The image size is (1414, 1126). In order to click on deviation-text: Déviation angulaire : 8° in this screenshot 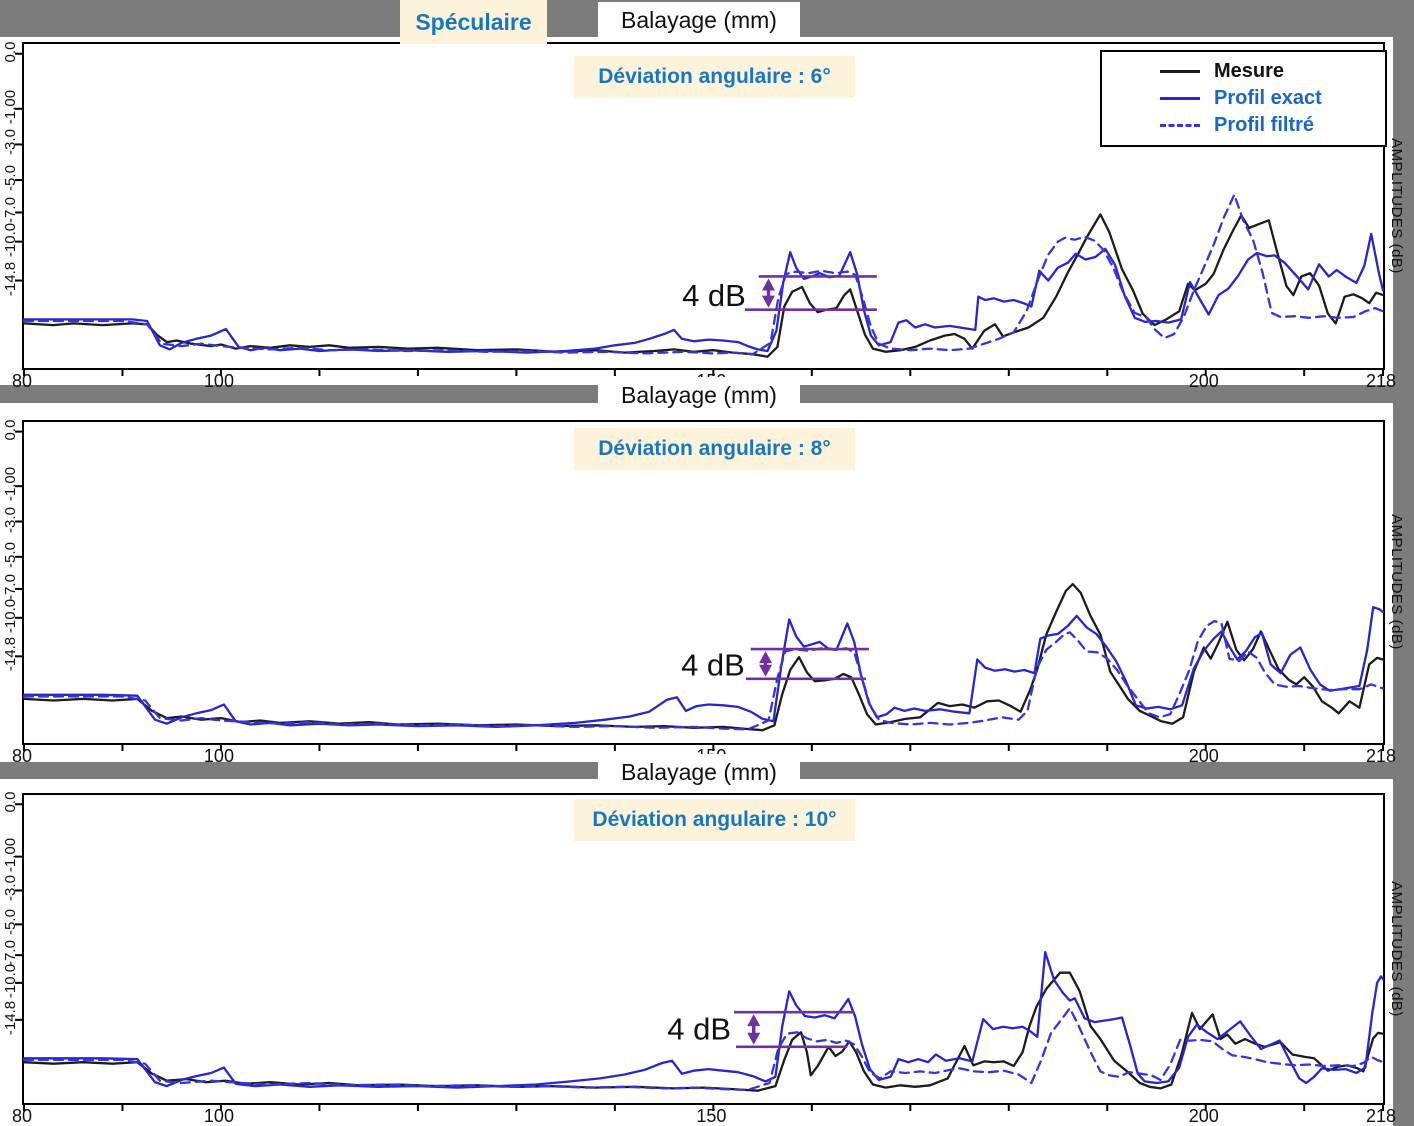, I will do `click(714, 448)`.